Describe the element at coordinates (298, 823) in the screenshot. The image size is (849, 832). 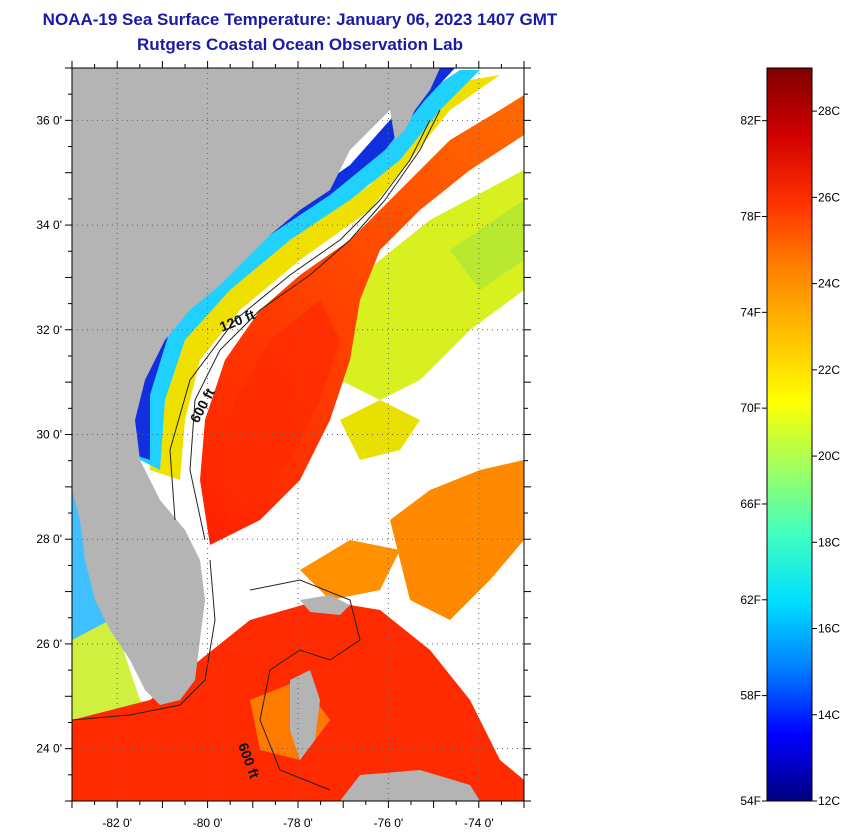
I see `lon-tick-label: -78 0'` at that location.